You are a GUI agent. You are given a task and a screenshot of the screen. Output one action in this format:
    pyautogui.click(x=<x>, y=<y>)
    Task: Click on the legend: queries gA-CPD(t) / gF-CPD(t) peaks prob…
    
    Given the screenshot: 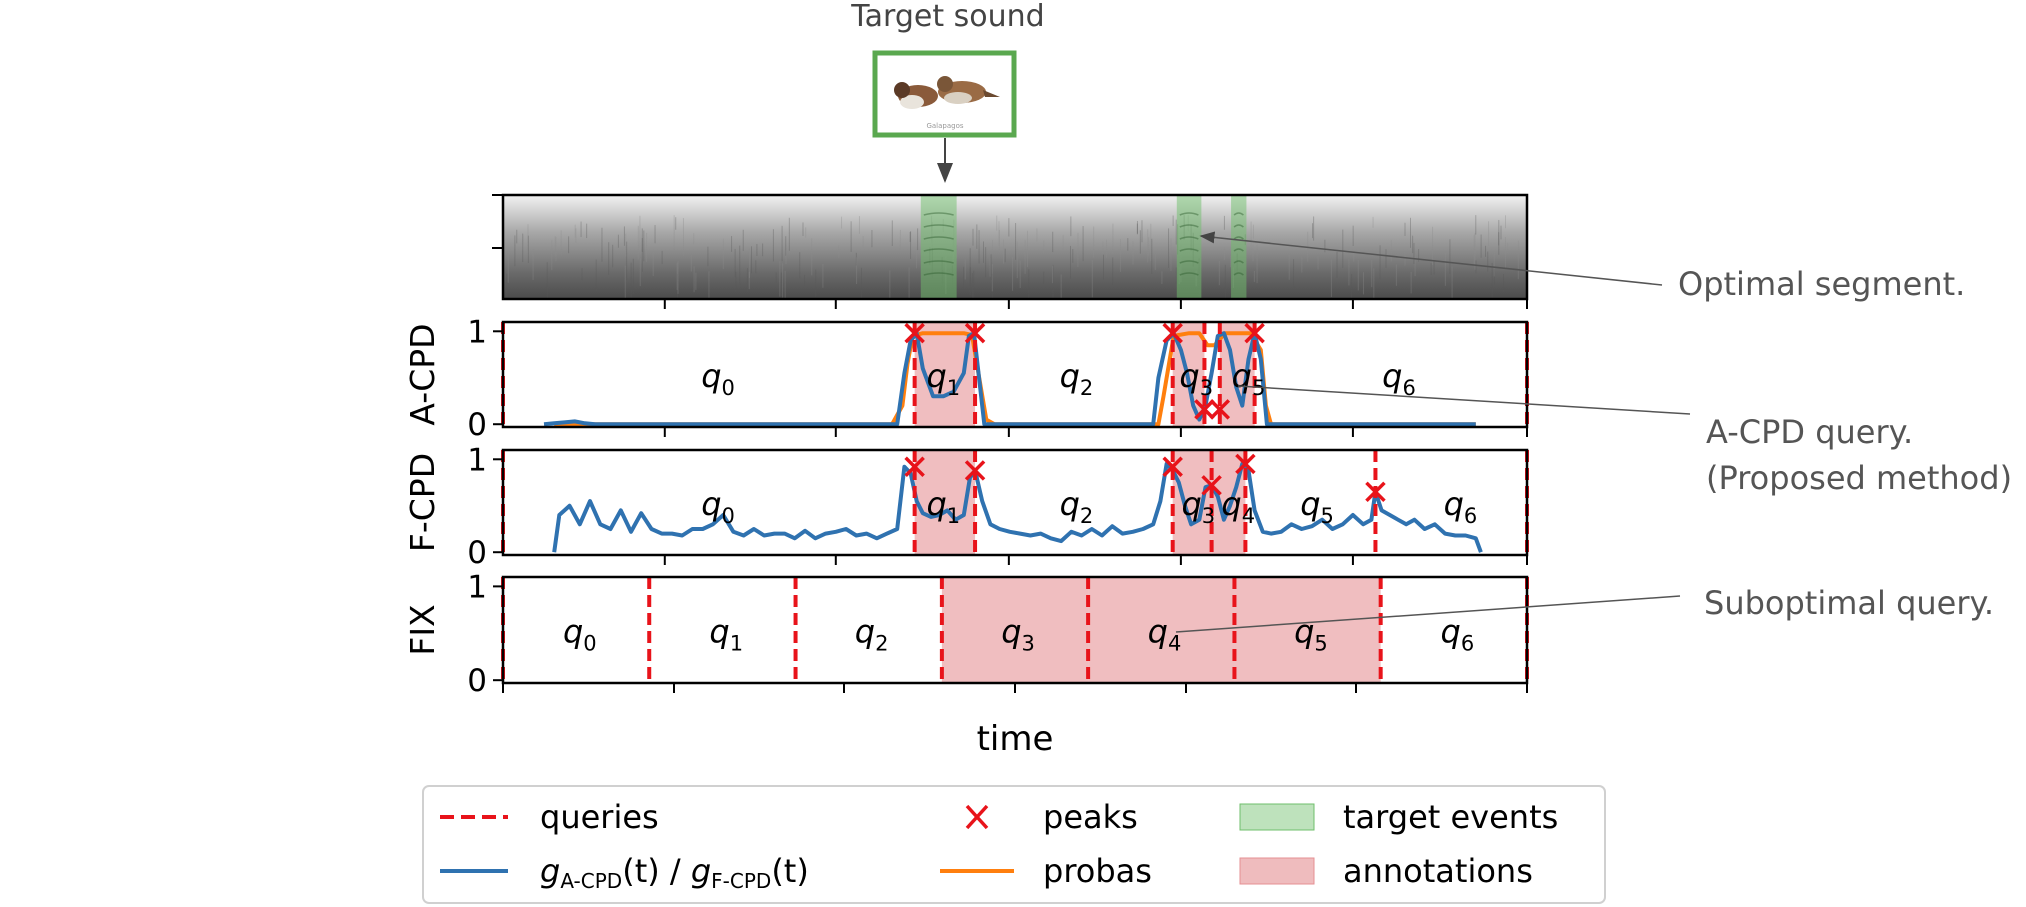 What is the action you would take?
    pyautogui.click(x=1014, y=844)
    